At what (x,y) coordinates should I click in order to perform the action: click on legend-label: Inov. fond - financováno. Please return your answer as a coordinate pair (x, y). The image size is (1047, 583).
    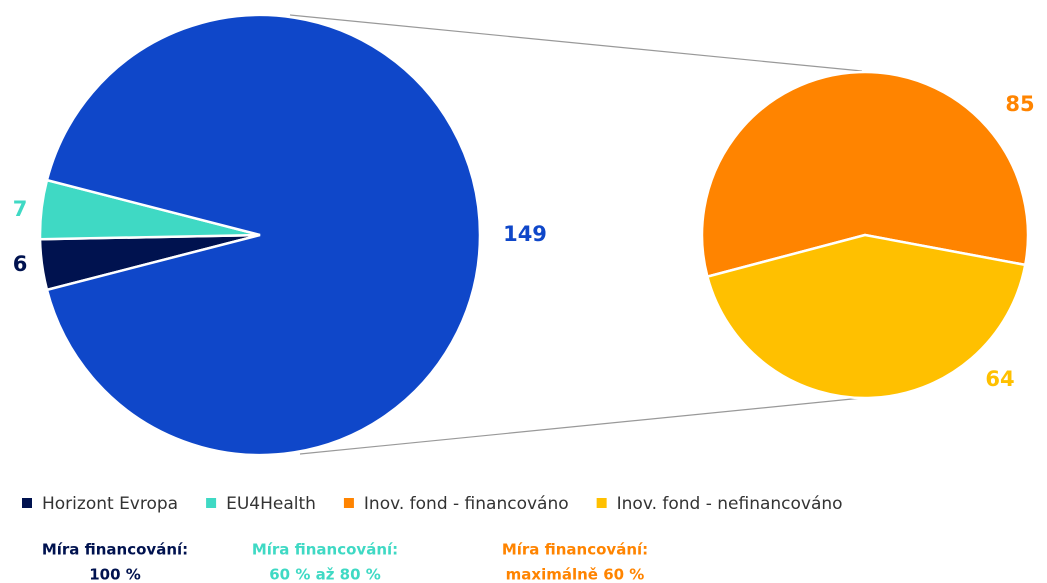
    Looking at the image, I should click on (466, 504).